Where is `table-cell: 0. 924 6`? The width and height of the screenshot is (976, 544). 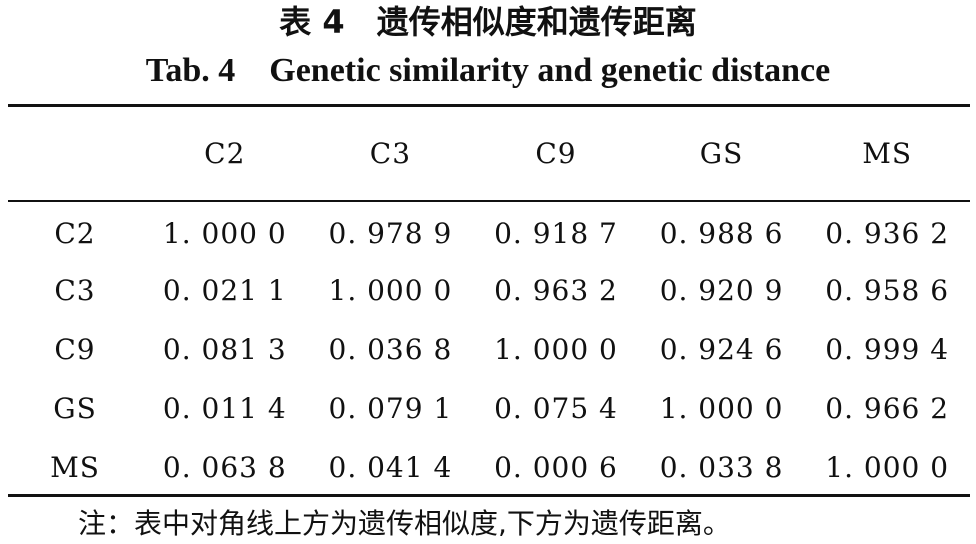 table-cell: 0. 924 6 is located at coordinates (721, 349).